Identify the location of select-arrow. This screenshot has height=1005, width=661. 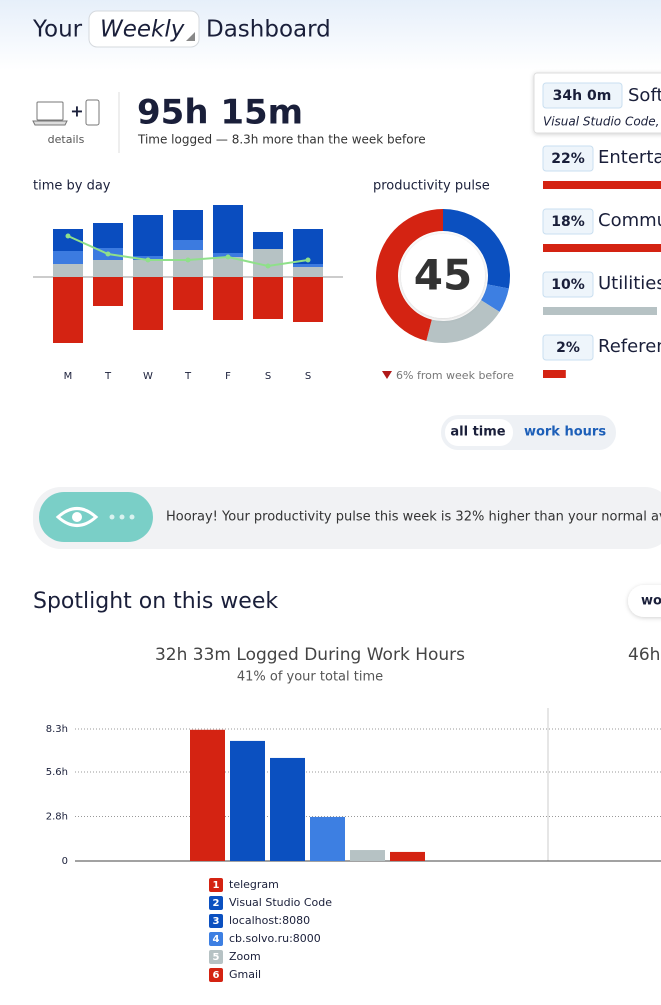
(190, 36).